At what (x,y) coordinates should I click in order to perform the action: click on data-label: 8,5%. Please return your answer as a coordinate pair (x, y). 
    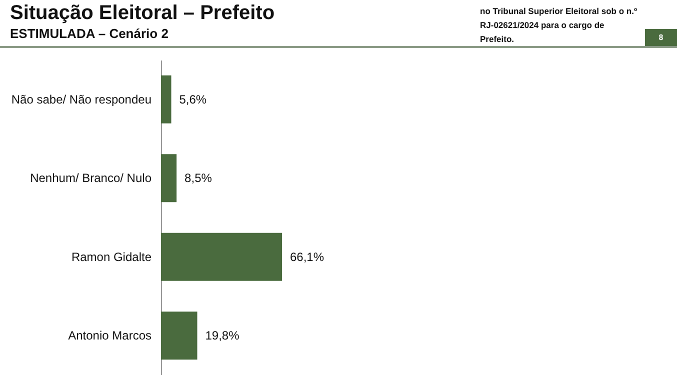
    Looking at the image, I should click on (198, 178).